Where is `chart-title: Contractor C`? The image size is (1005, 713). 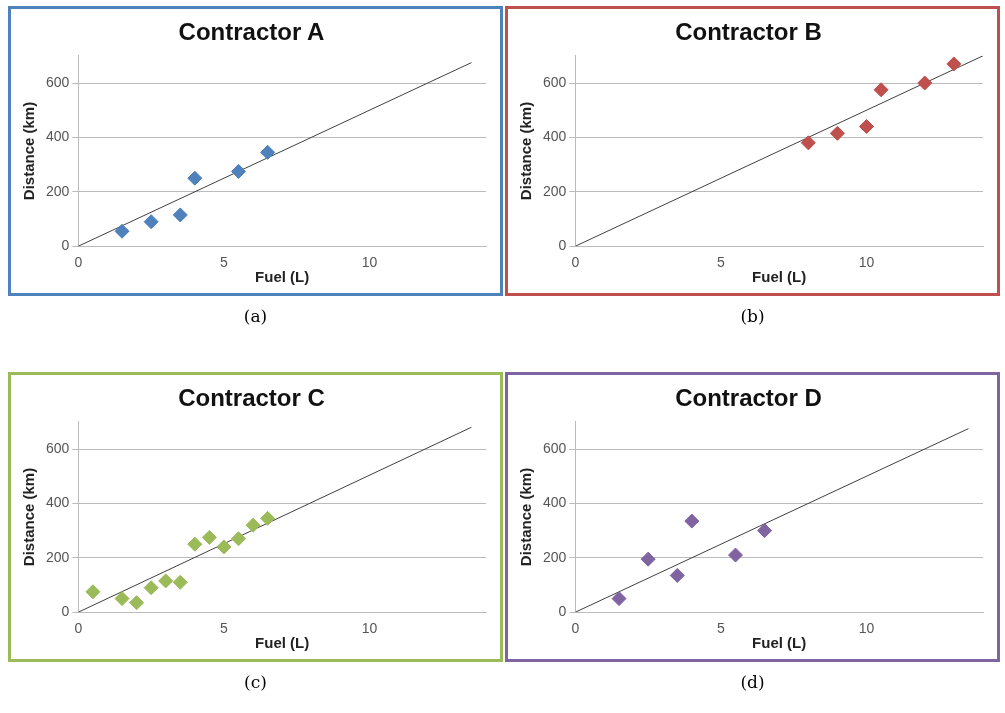
chart-title: Contractor C is located at coordinates (251, 398).